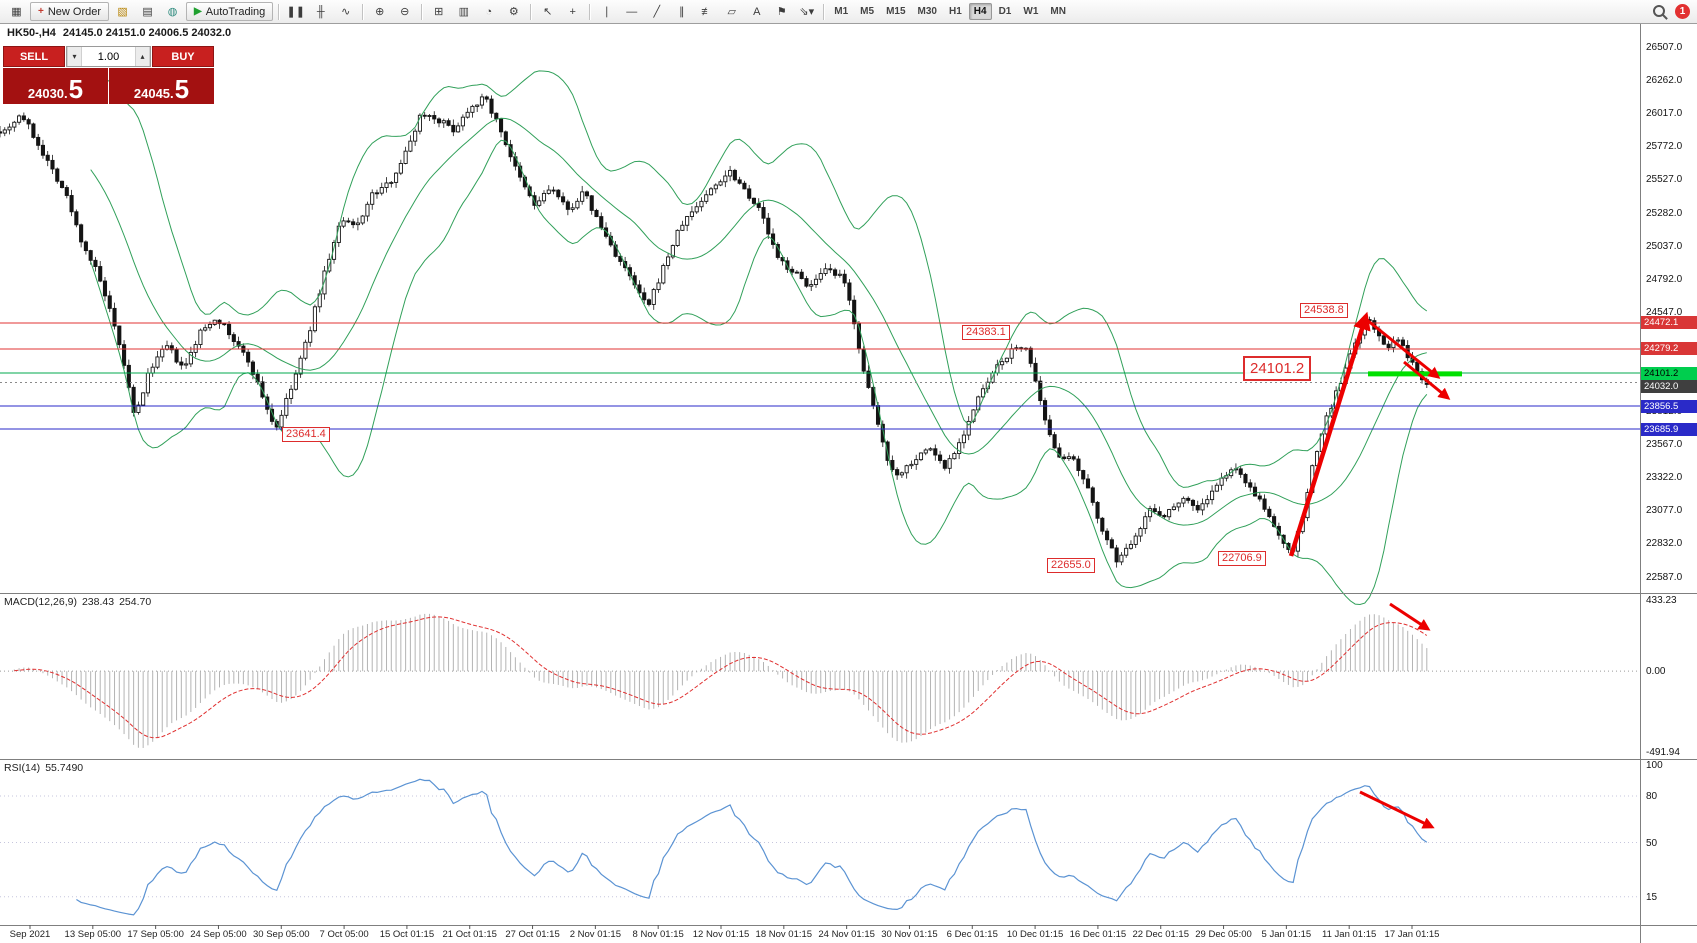 This screenshot has width=1697, height=943. Describe the element at coordinates (841, 11) in the screenshot. I see `timeframe-button-m1: M1` at that location.